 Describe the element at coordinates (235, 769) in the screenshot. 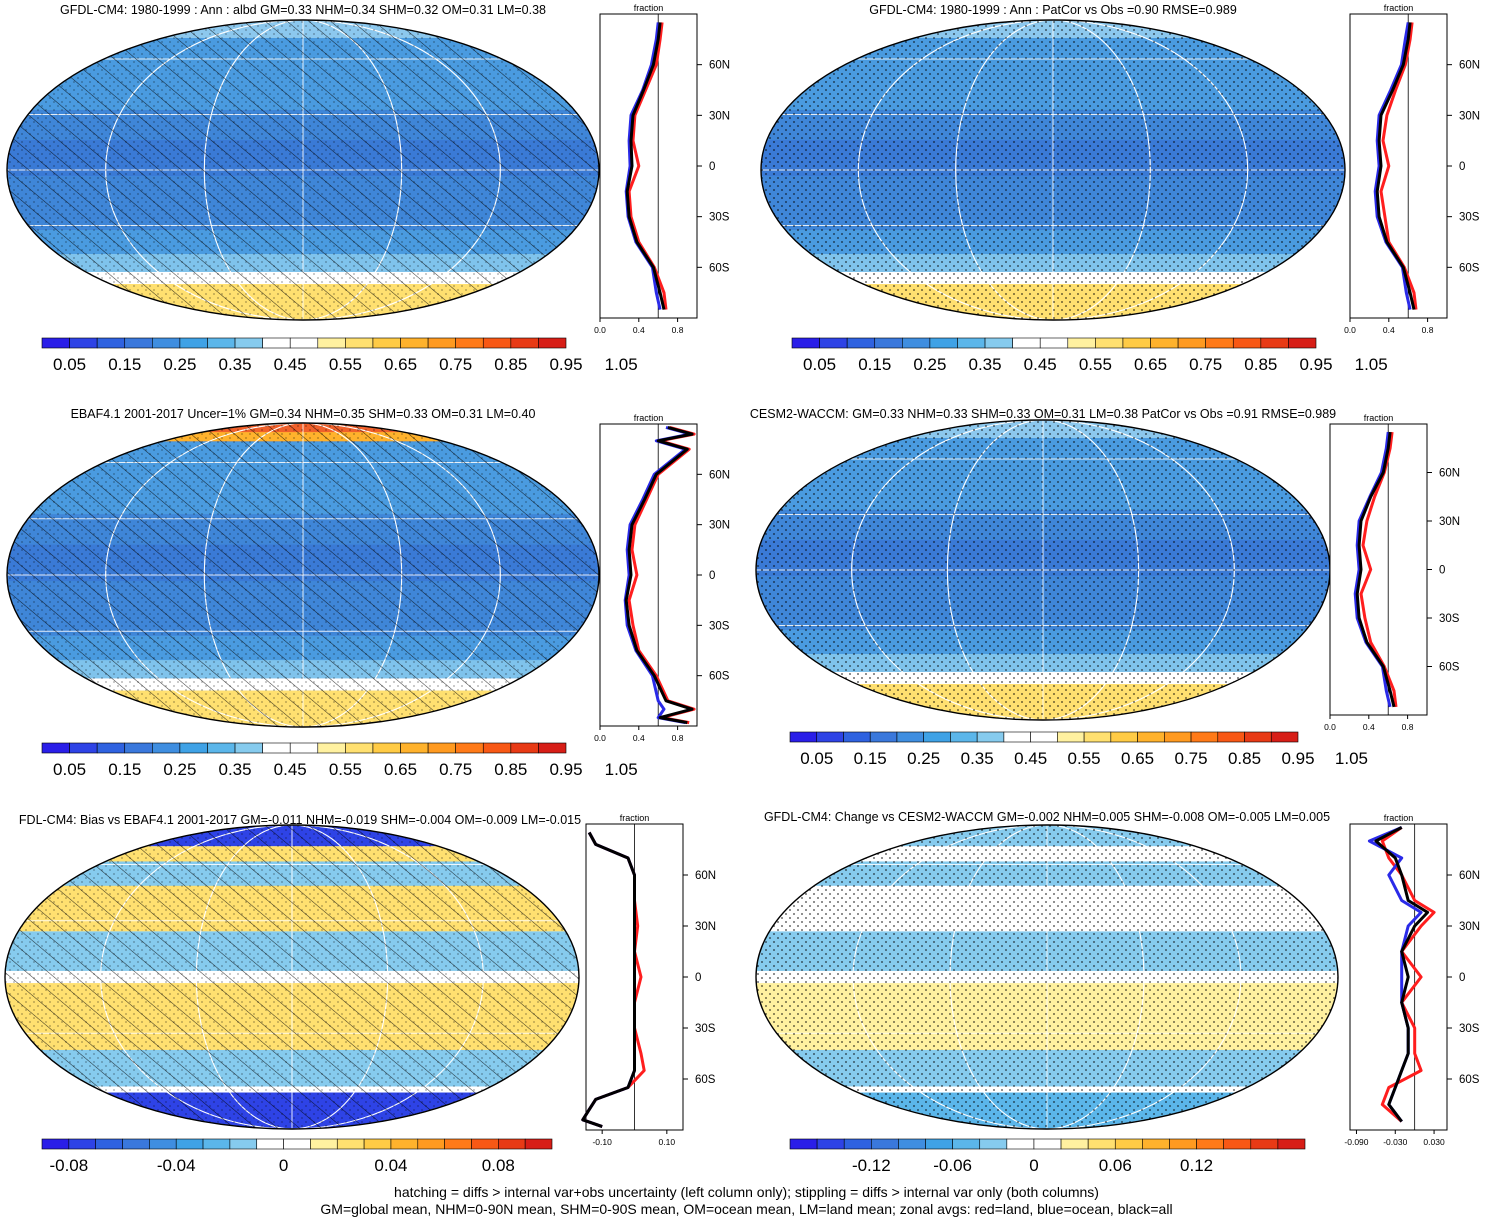

I see `colorbar-label: 0.35` at that location.